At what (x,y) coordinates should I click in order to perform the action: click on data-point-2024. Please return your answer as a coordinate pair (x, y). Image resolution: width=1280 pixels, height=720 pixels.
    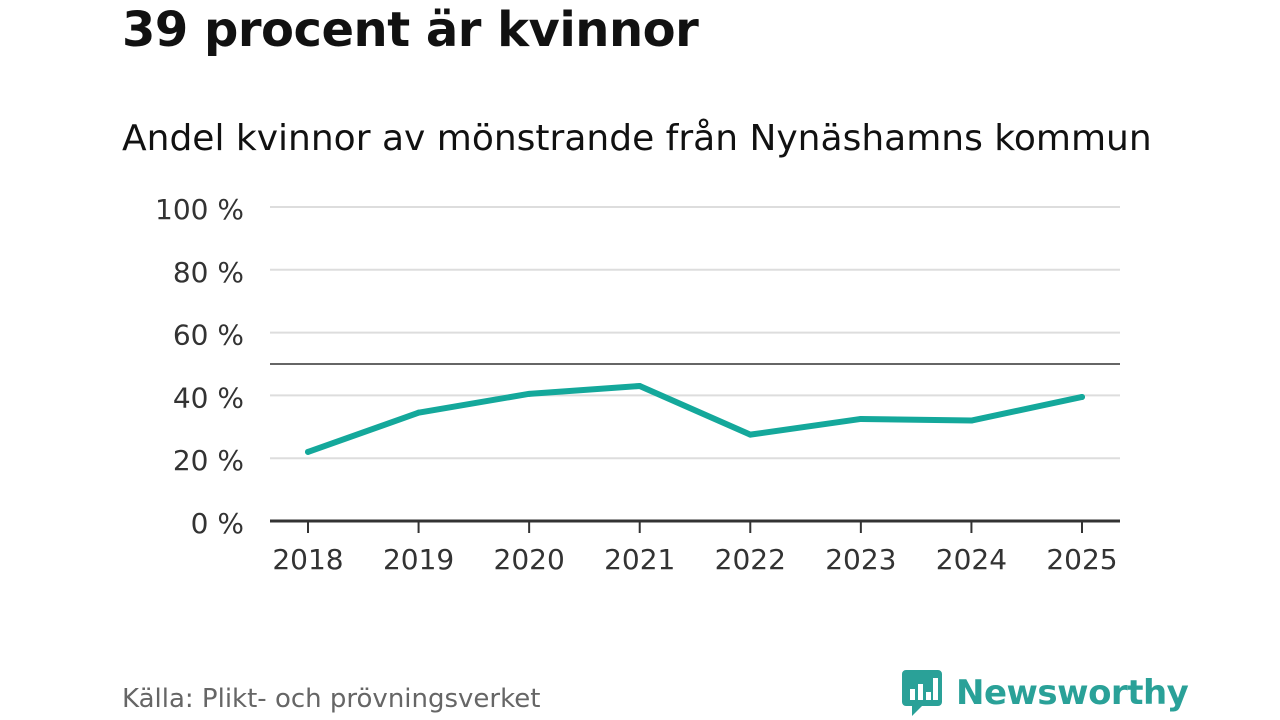
    Looking at the image, I should click on (971, 420).